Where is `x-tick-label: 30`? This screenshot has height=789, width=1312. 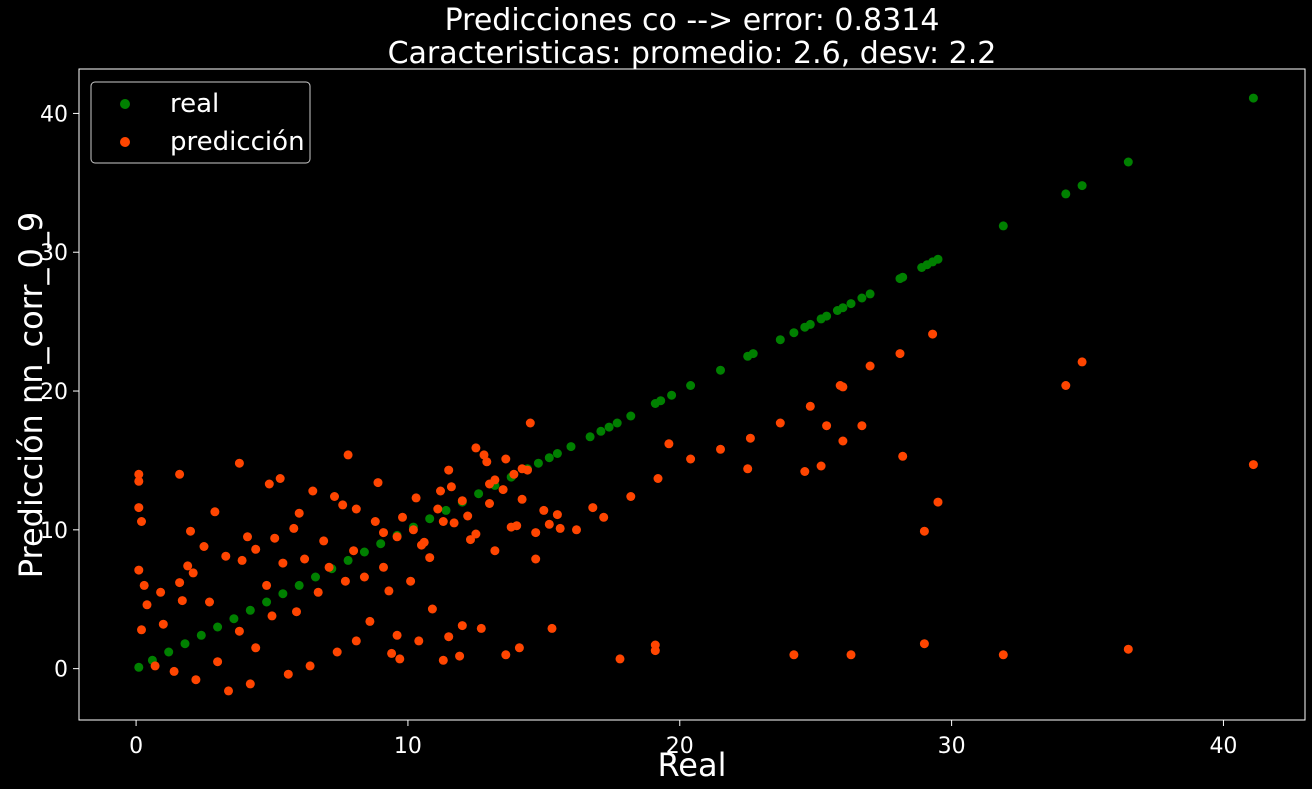
x-tick-label: 30 is located at coordinates (952, 746).